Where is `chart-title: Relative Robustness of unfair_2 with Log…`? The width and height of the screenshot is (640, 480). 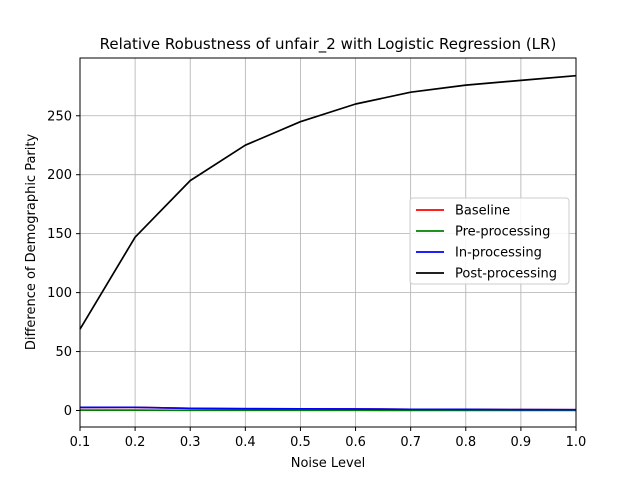 chart-title: Relative Robustness of unfair_2 with Log… is located at coordinates (328, 44).